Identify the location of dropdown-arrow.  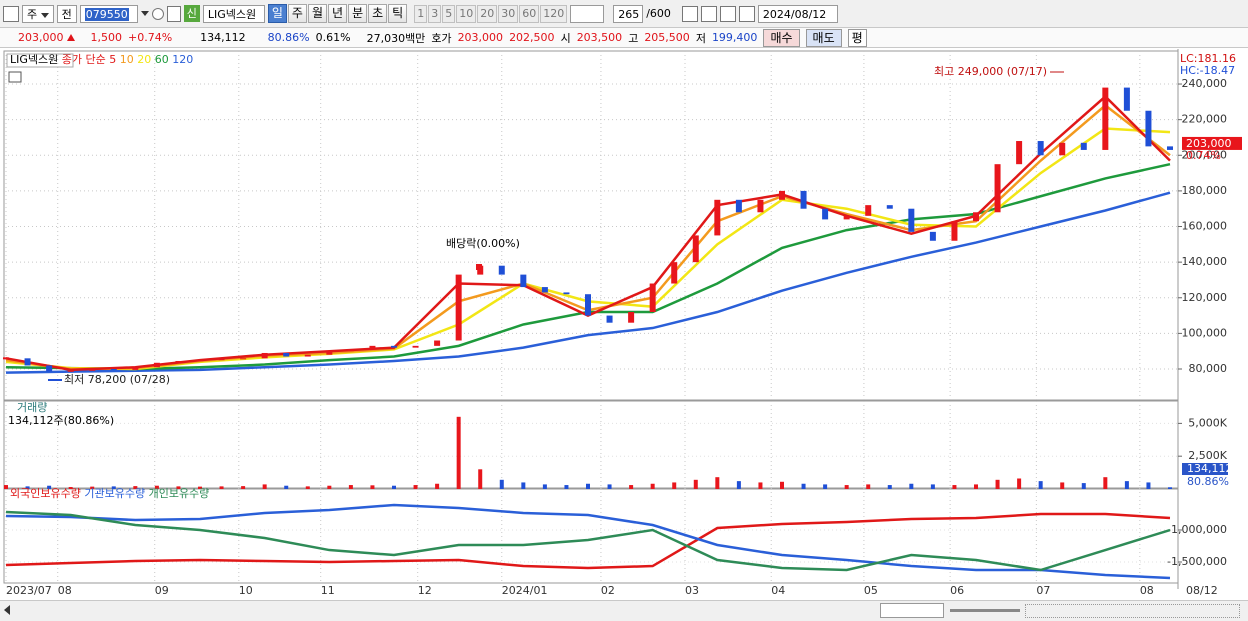
(44, 15).